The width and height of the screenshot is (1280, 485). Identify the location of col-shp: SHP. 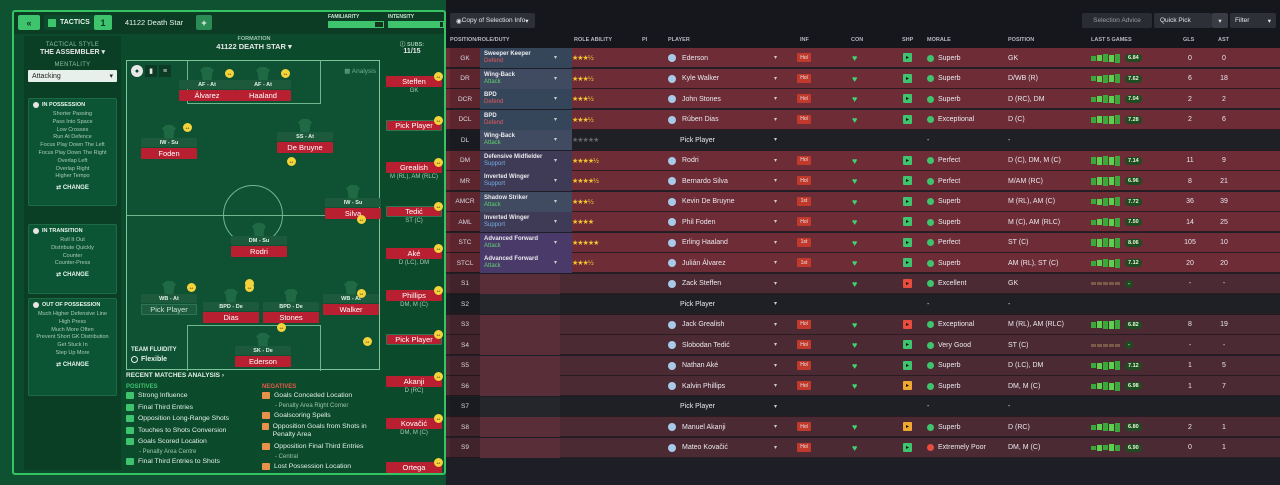
(908, 40).